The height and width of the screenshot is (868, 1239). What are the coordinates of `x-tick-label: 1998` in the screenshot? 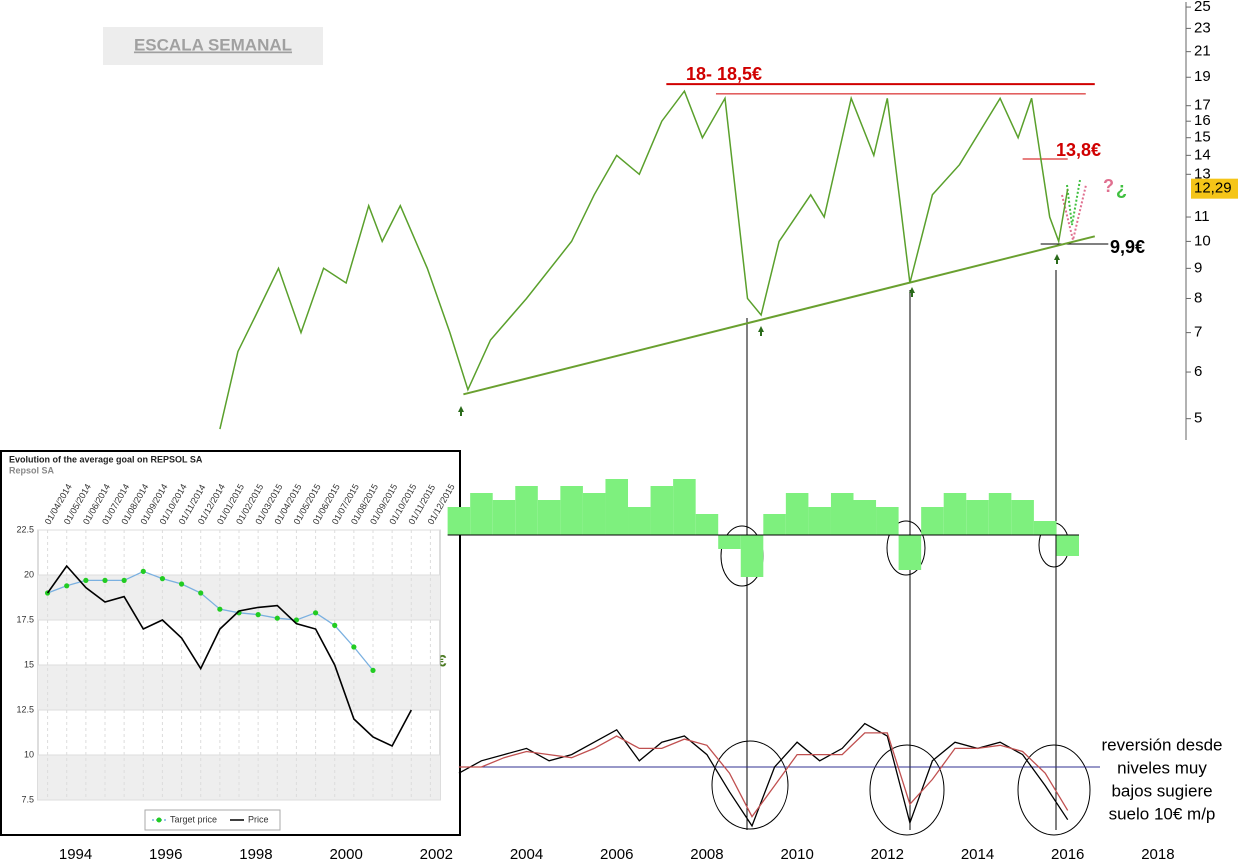 It's located at (255, 854).